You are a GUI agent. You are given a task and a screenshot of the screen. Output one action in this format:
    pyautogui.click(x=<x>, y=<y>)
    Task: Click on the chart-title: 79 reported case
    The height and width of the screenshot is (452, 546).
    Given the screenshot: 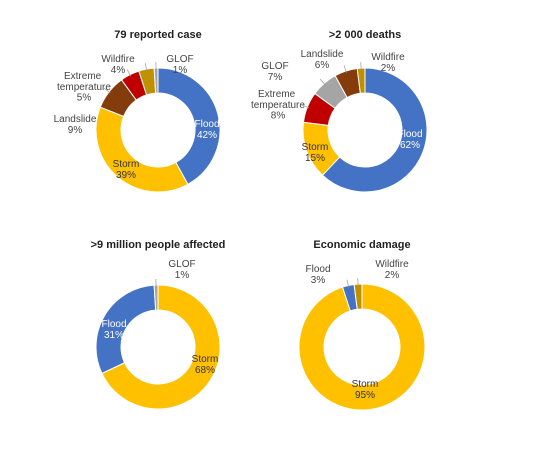 What is the action you would take?
    pyautogui.click(x=157, y=35)
    